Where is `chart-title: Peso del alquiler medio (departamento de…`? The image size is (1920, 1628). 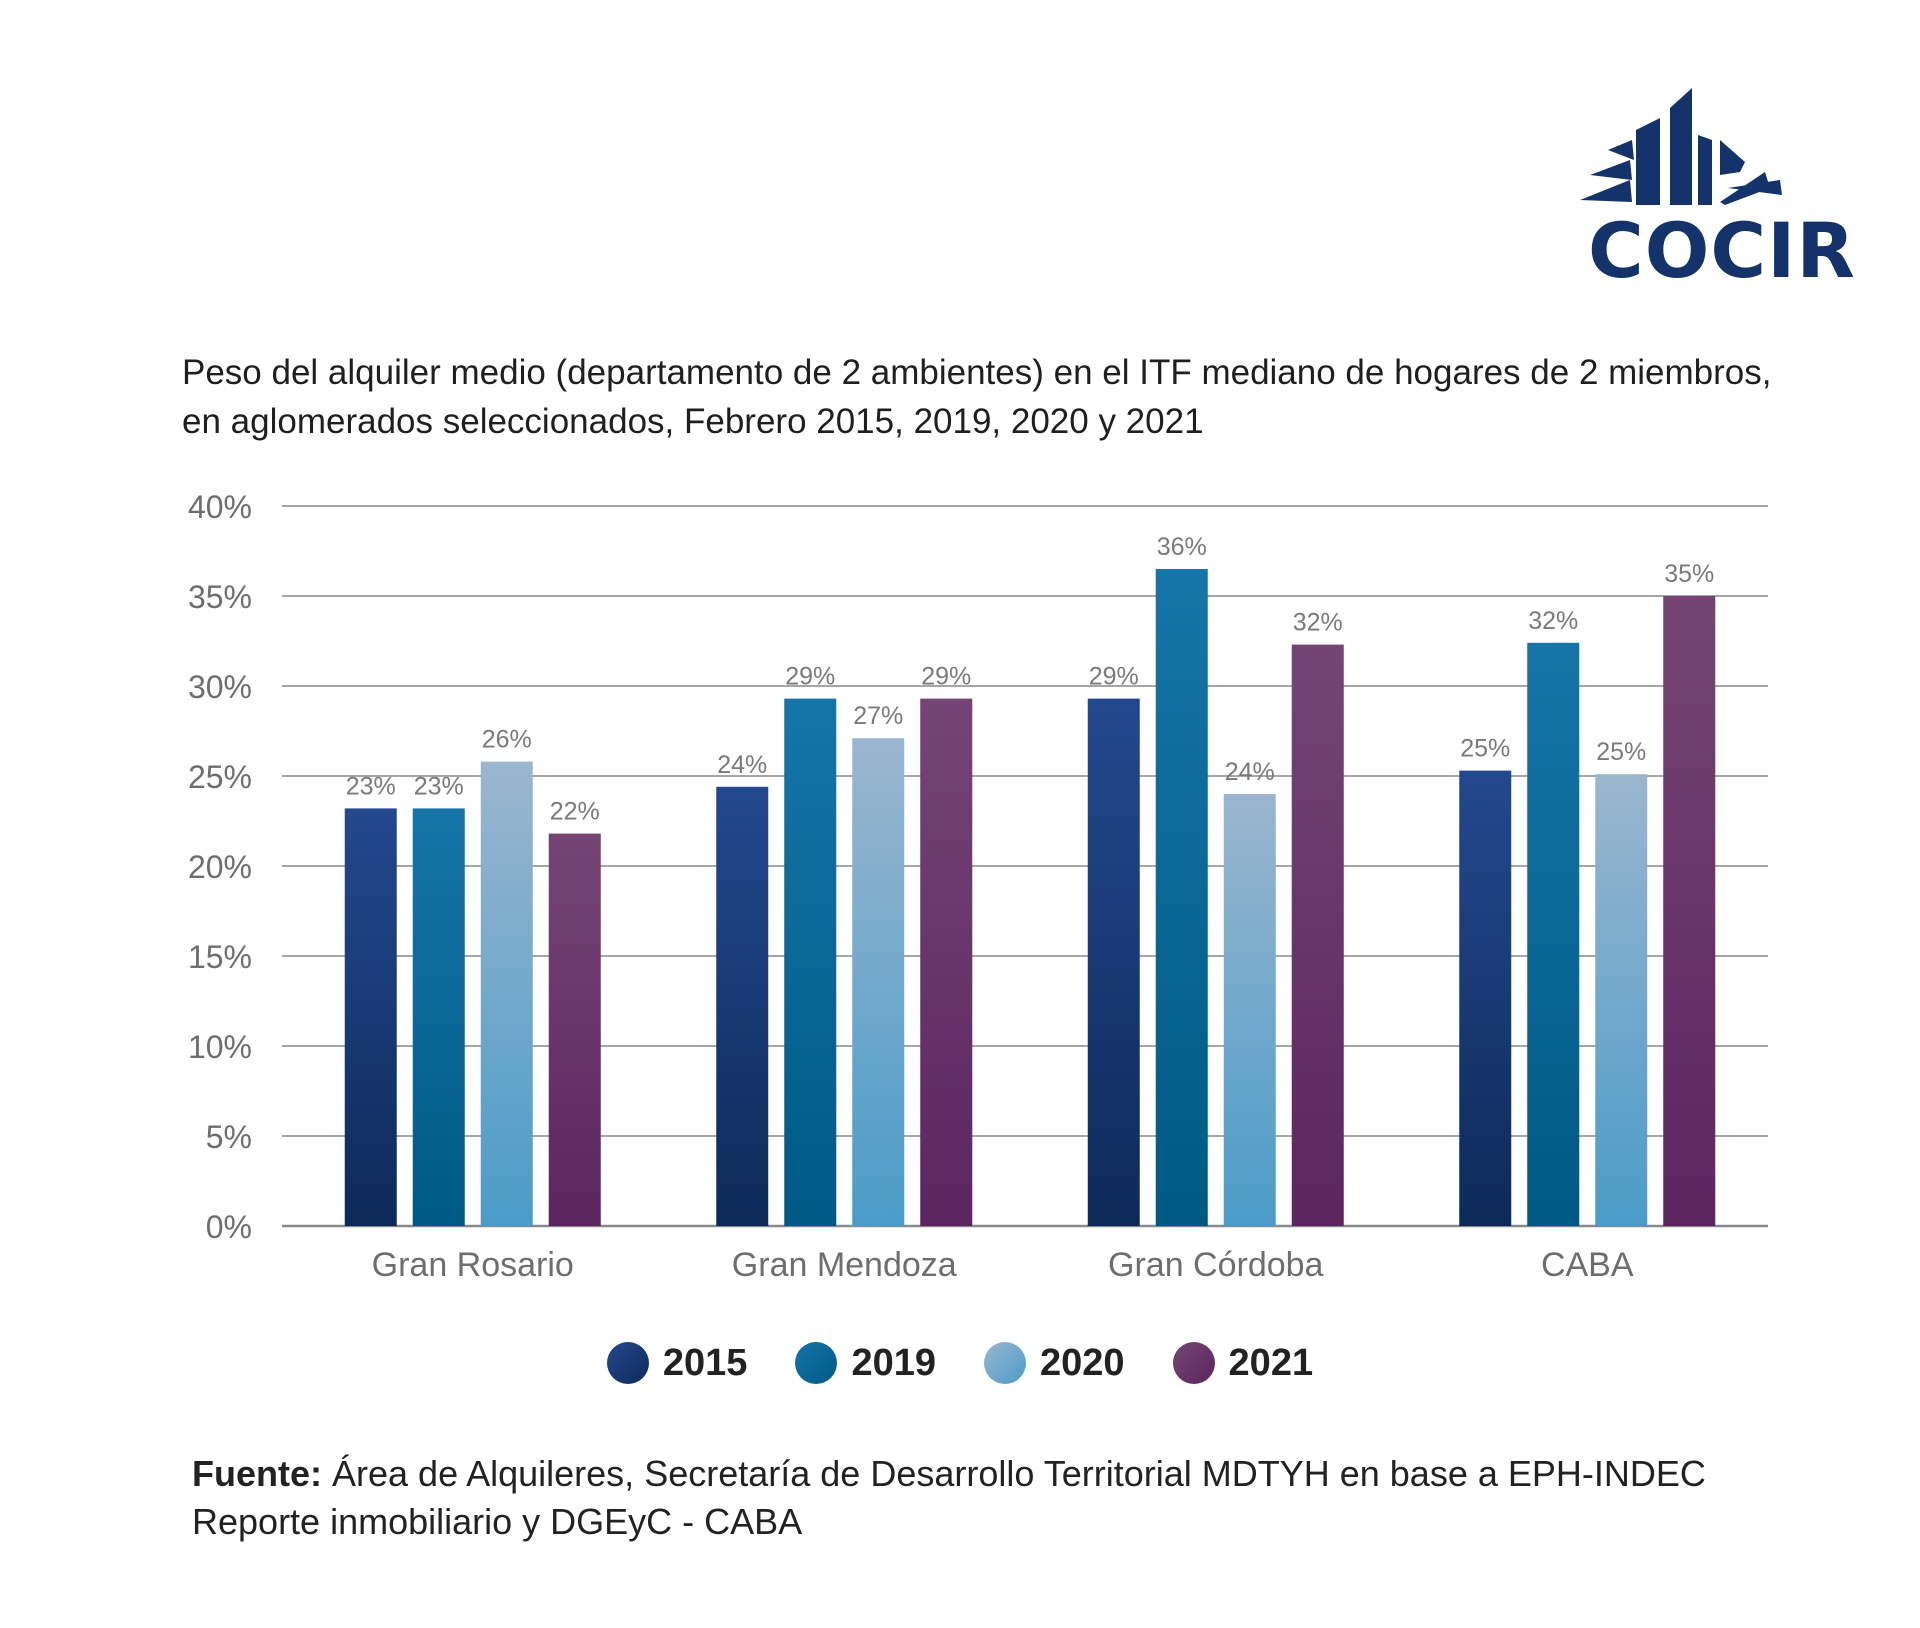 chart-title: Peso del alquiler medio (departamento de… is located at coordinates (1002, 397).